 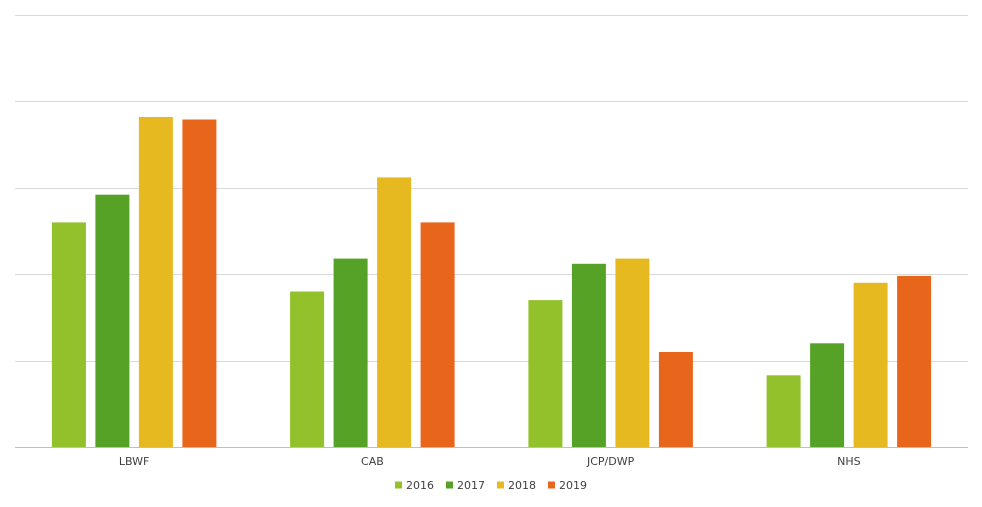 I want to click on legend-swatch-2016, so click(x=398, y=485).